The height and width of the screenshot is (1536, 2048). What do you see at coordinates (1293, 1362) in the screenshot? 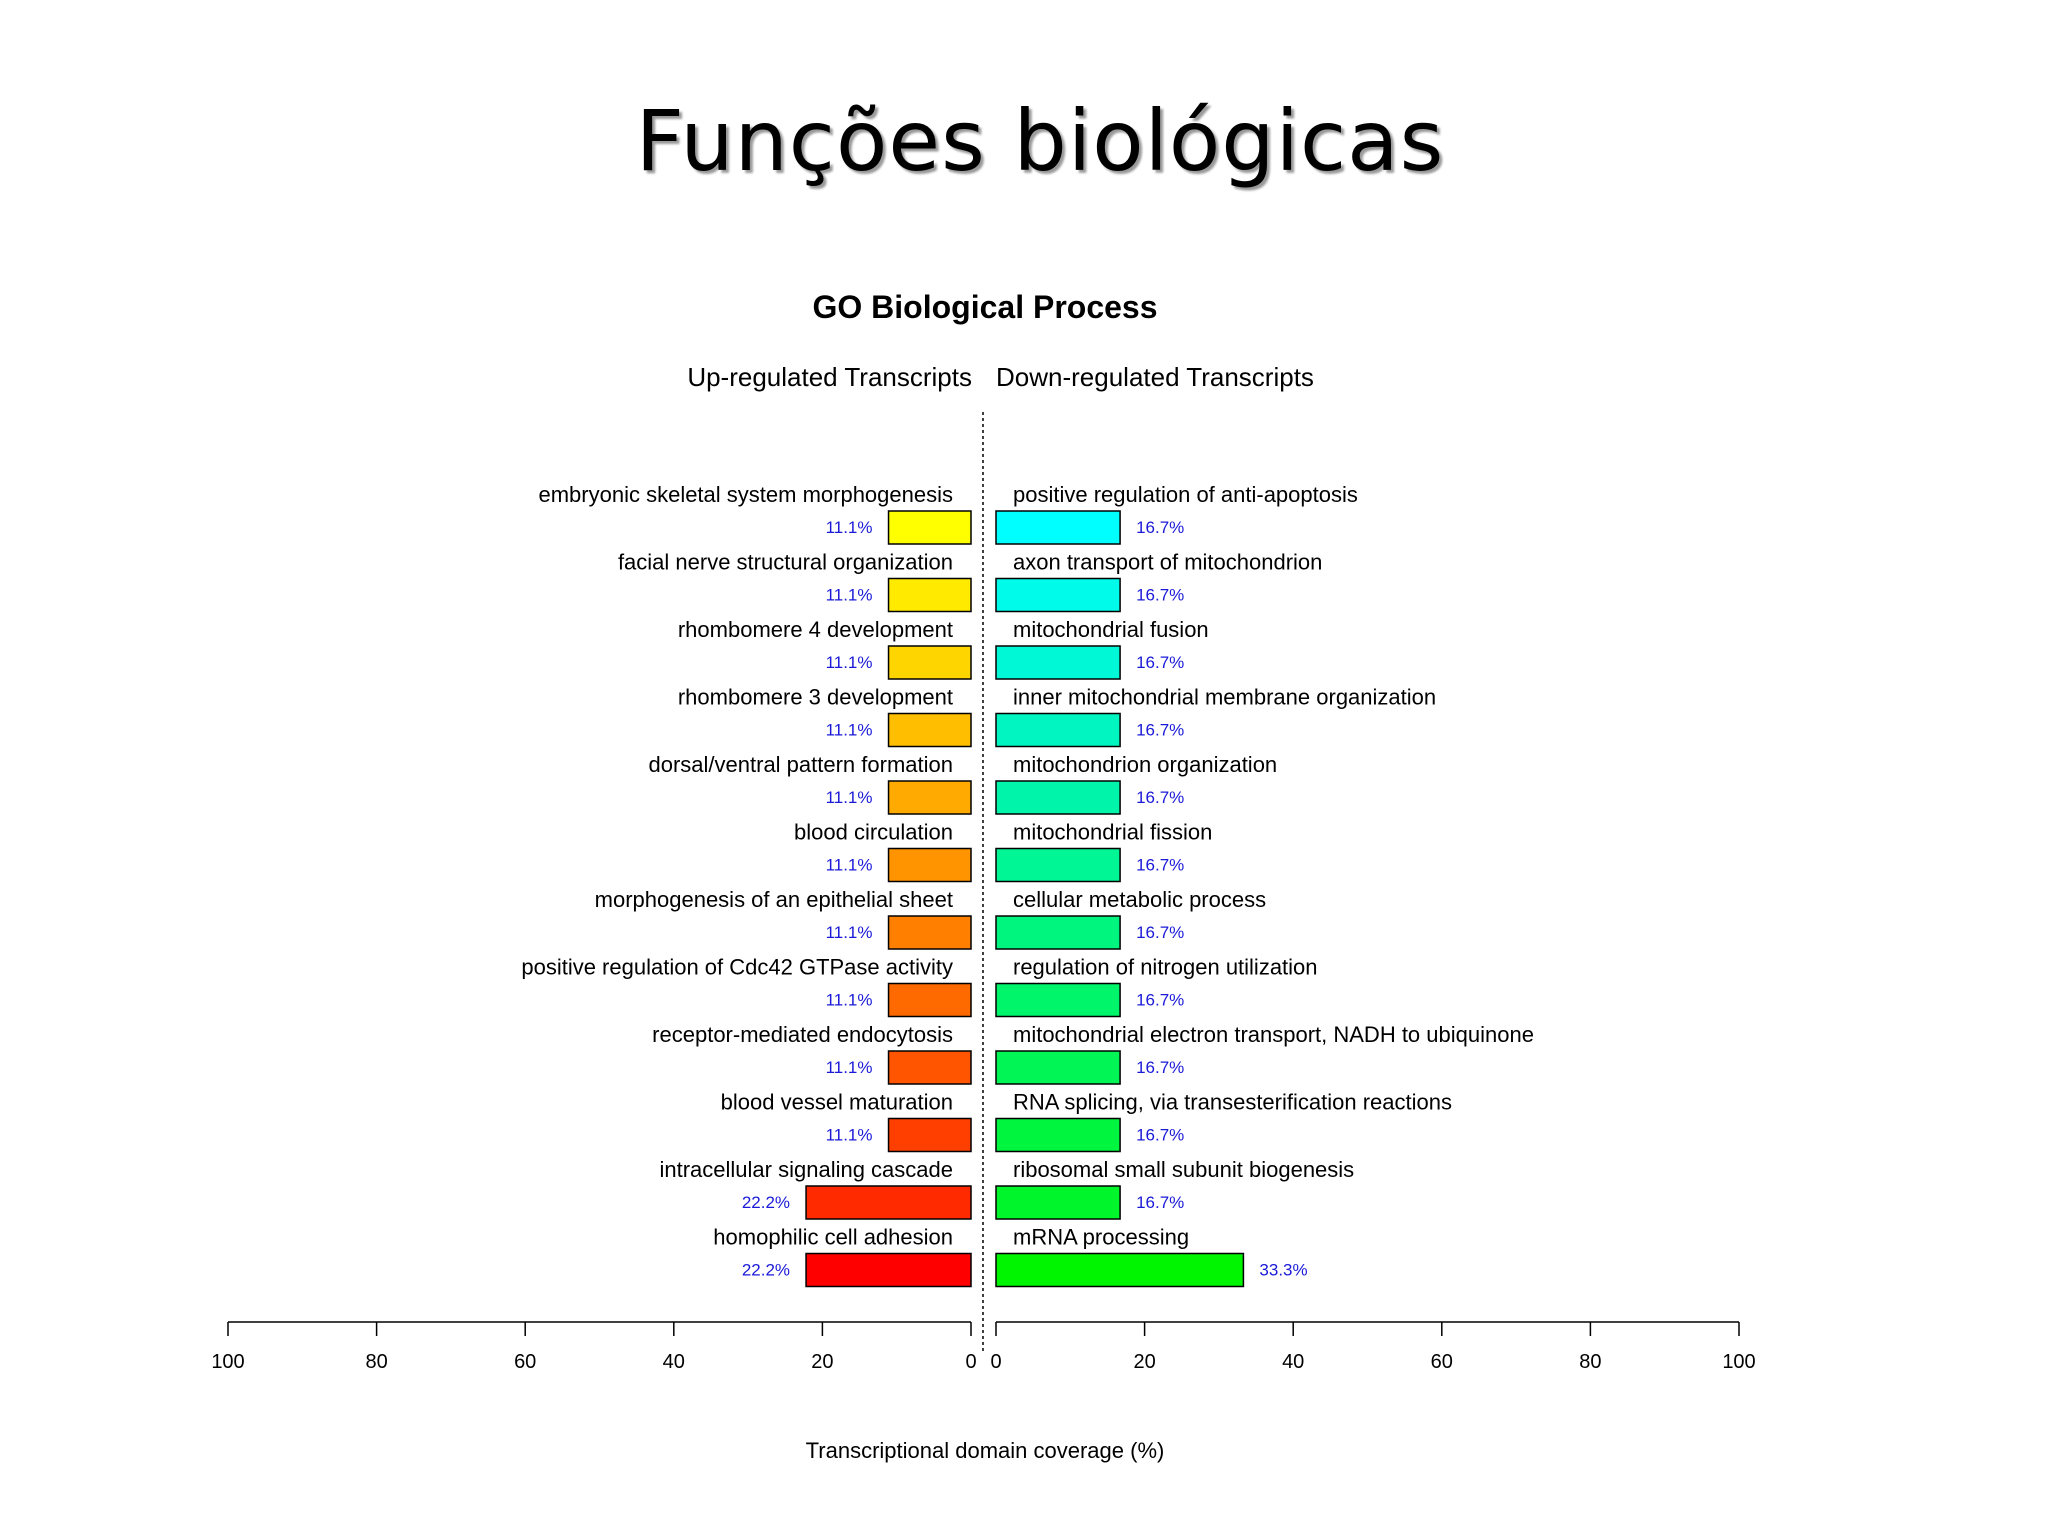
I see `right-tick-label: 40` at bounding box center [1293, 1362].